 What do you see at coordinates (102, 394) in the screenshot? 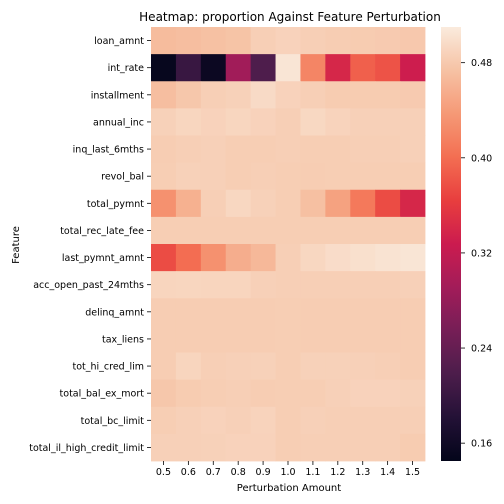
I see `y-tick-label: total_bal_ex_mort` at bounding box center [102, 394].